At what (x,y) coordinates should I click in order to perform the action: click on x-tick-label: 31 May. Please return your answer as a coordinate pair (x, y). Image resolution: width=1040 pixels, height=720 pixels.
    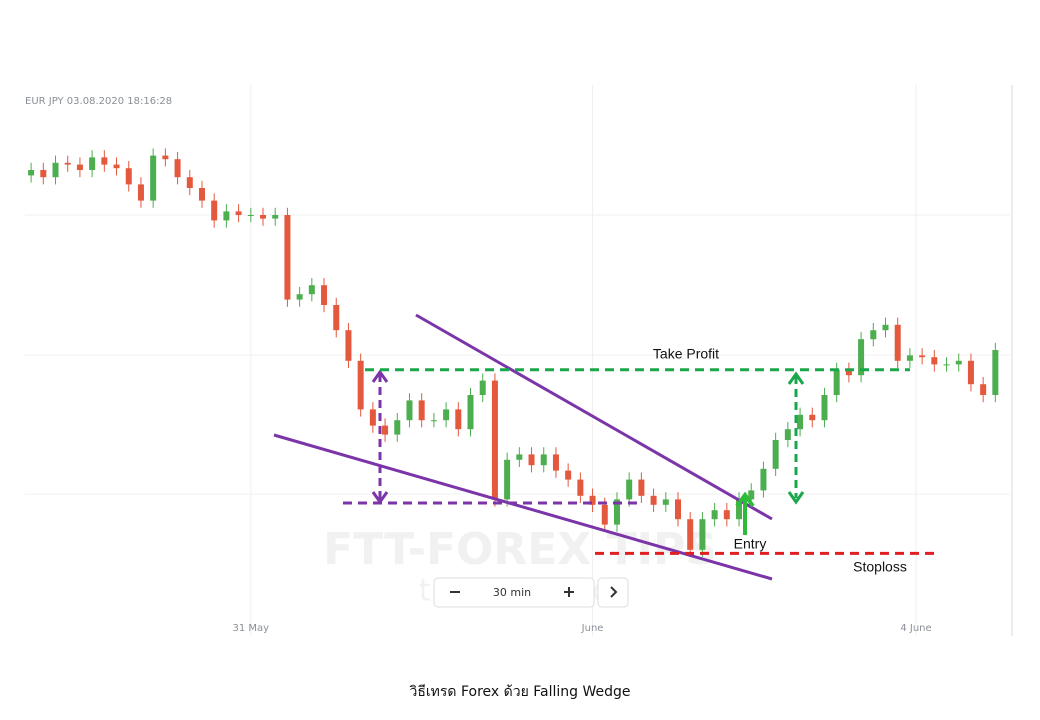
    Looking at the image, I should click on (251, 628).